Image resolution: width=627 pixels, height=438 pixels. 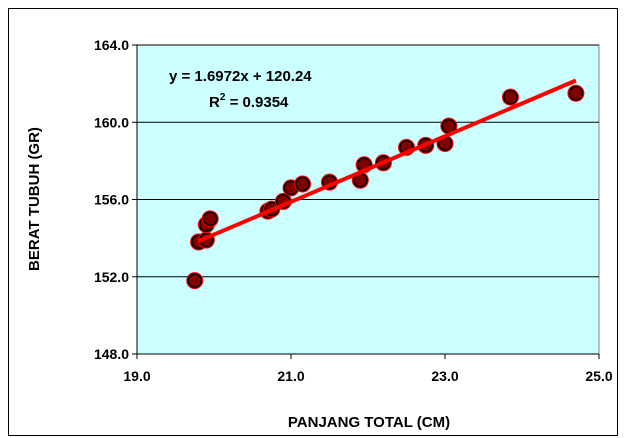 I want to click on x-axis-title: PANJANG TOTAL (CM), so click(x=369, y=422).